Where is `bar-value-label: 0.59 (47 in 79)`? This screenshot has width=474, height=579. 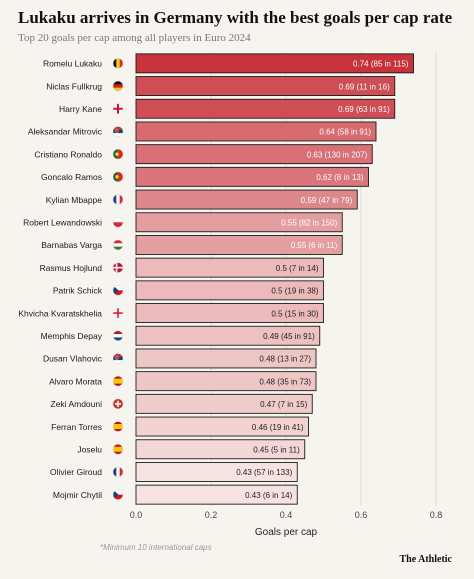
bar-value-label: 0.59 (47 in 79) is located at coordinates (327, 200).